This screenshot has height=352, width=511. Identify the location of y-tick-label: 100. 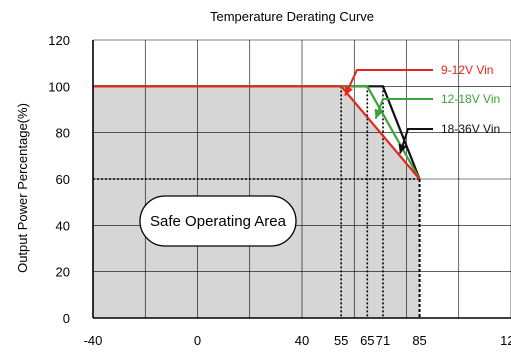
(59, 86).